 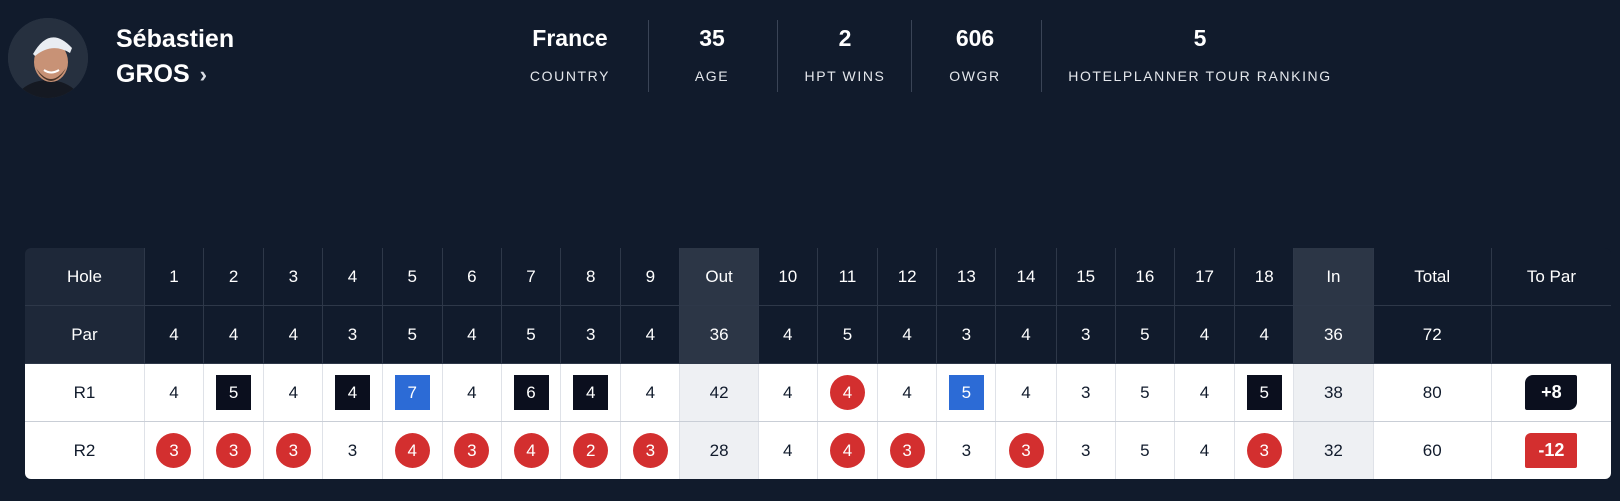 What do you see at coordinates (650, 277) in the screenshot?
I see `hole-number: 9` at bounding box center [650, 277].